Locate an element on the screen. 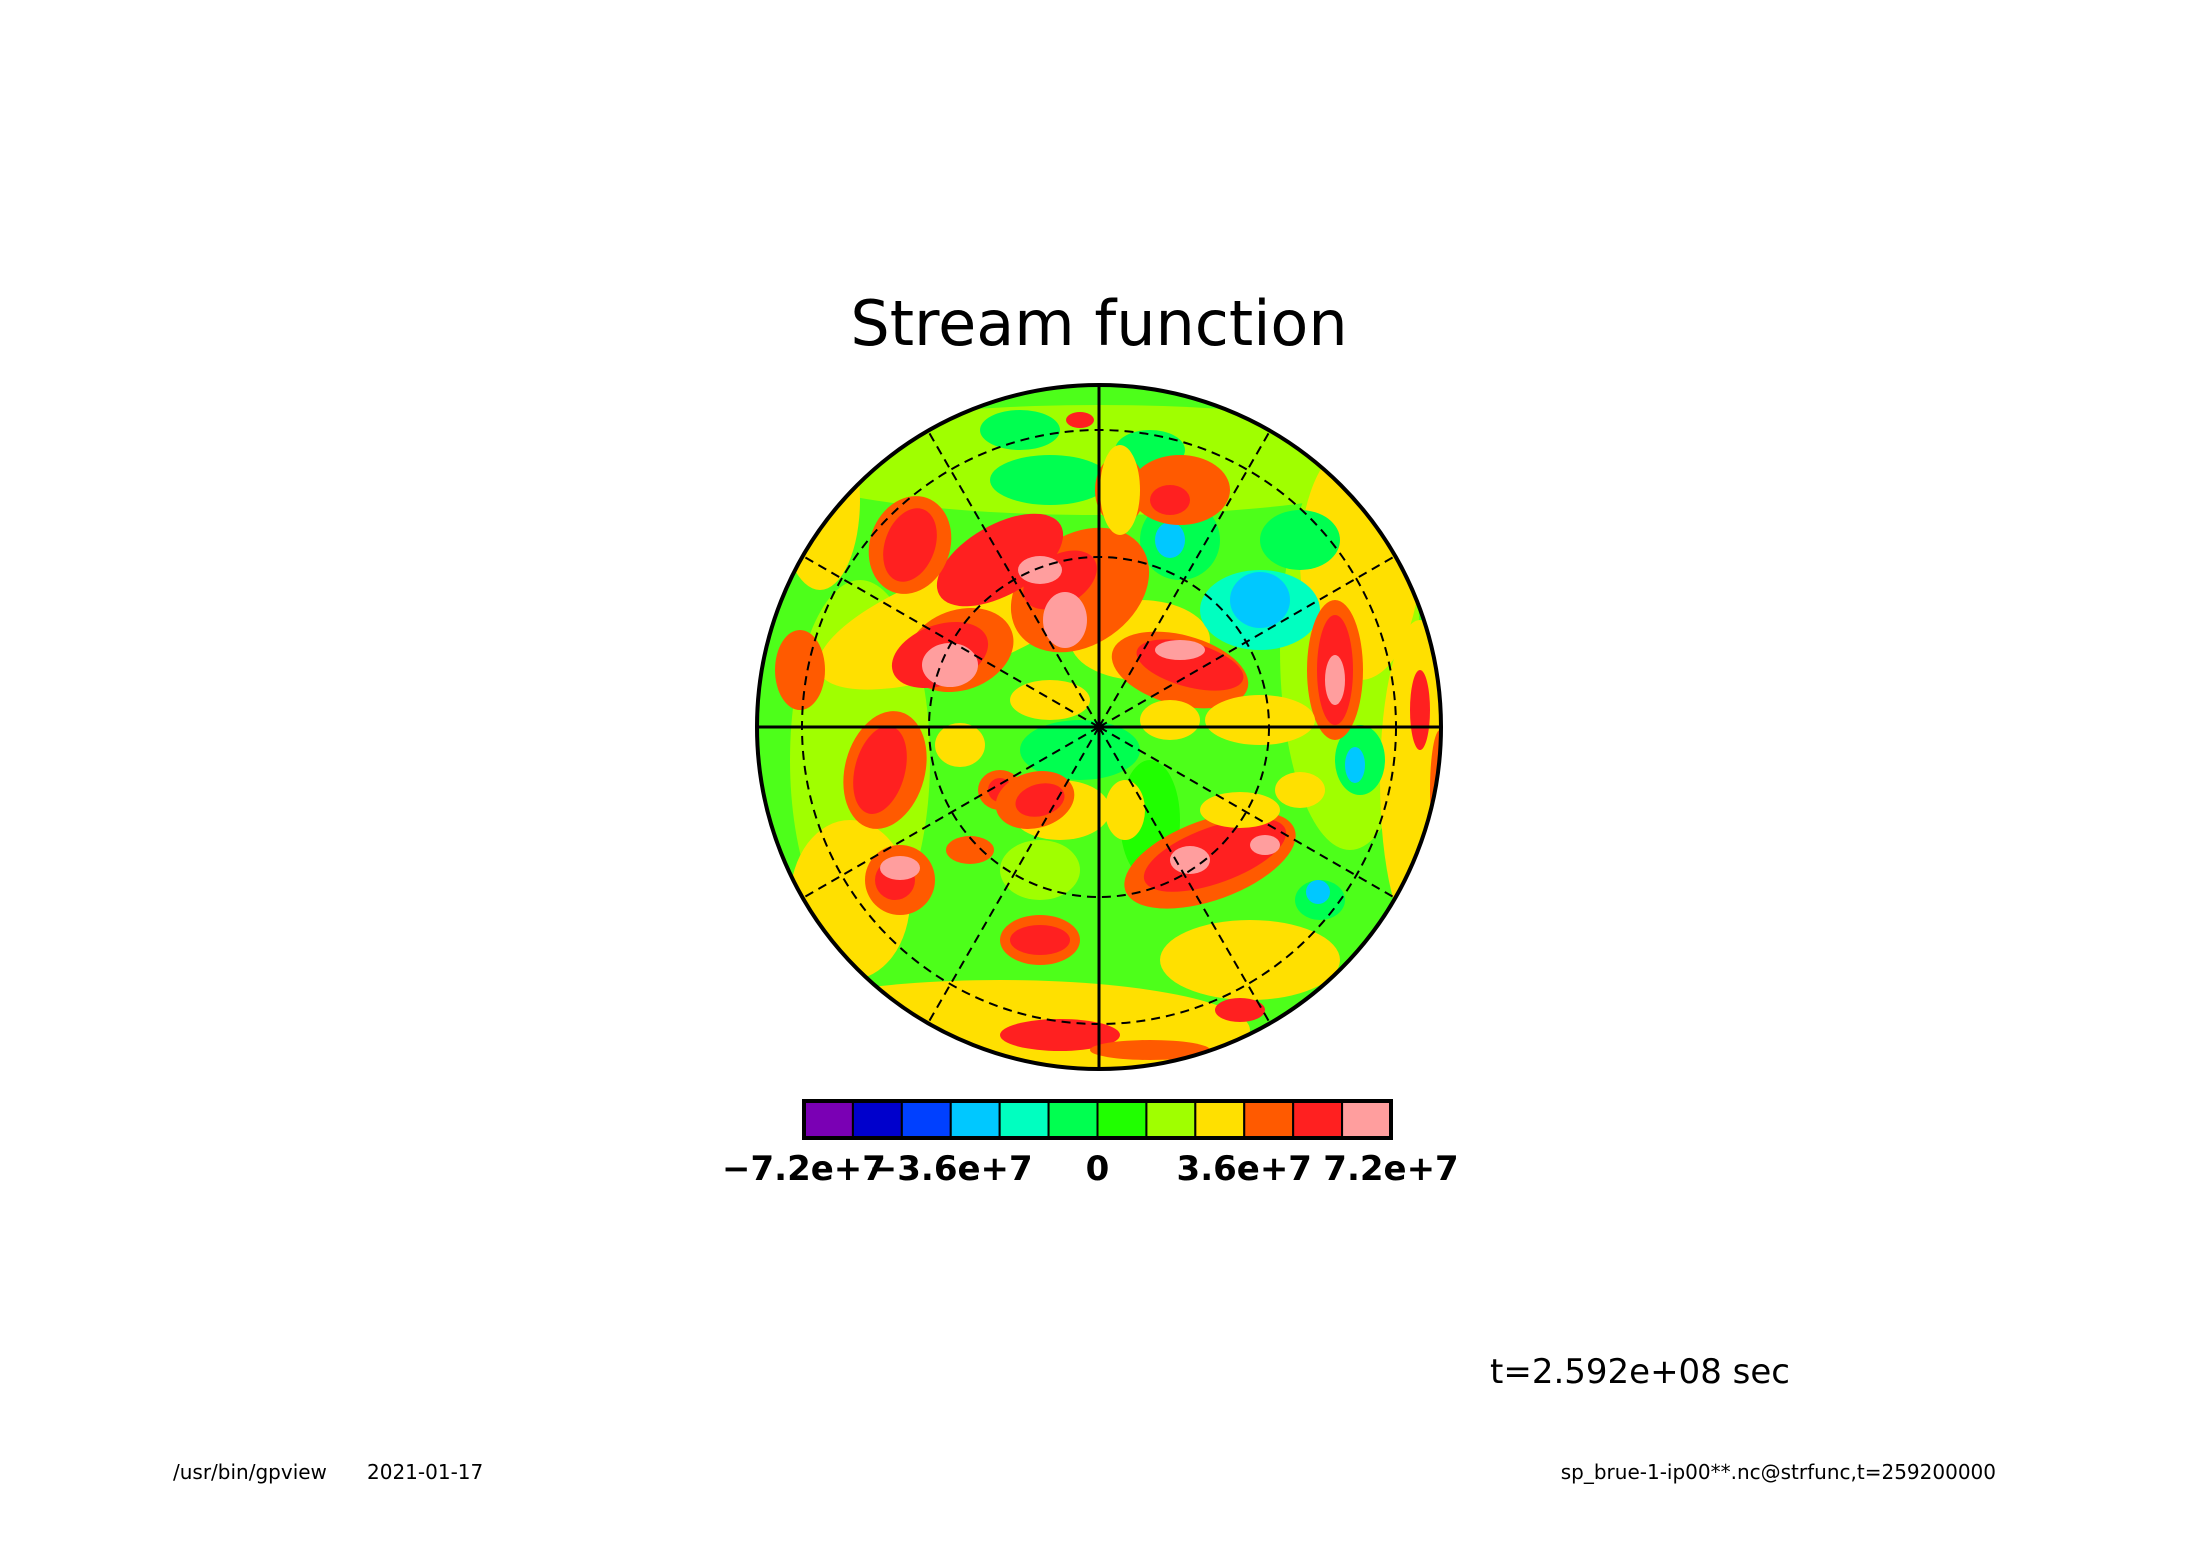  colorbar-tick-label-3: 3.6e+7 is located at coordinates (1244, 1169).